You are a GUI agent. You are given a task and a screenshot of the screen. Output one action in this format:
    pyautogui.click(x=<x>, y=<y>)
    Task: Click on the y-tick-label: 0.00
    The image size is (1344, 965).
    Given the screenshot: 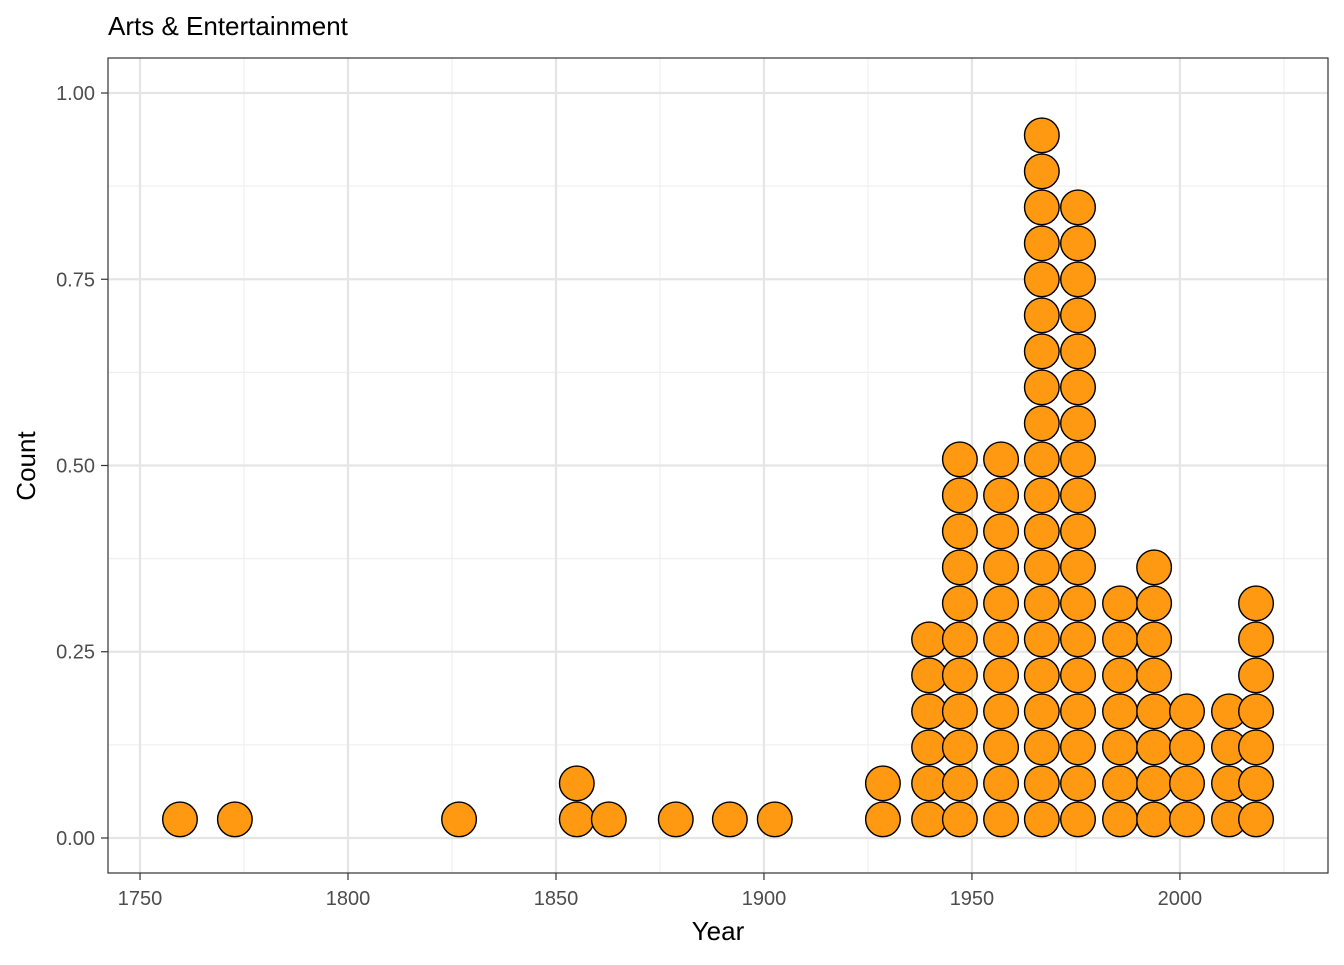 What is the action you would take?
    pyautogui.click(x=75, y=839)
    